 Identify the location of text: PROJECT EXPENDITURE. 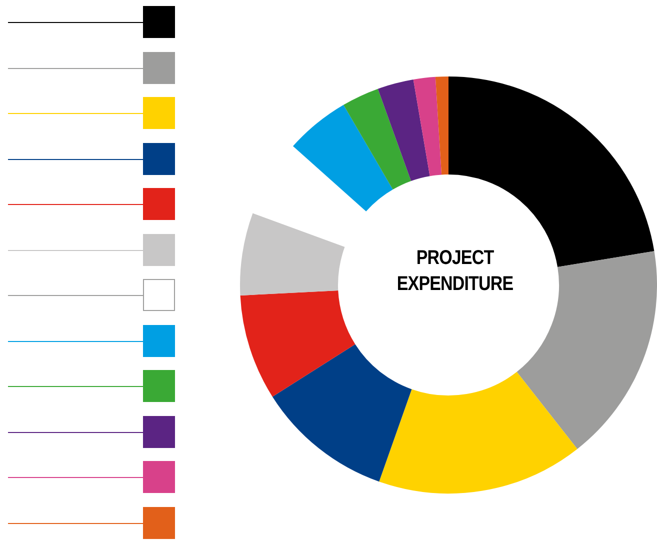
(455, 271).